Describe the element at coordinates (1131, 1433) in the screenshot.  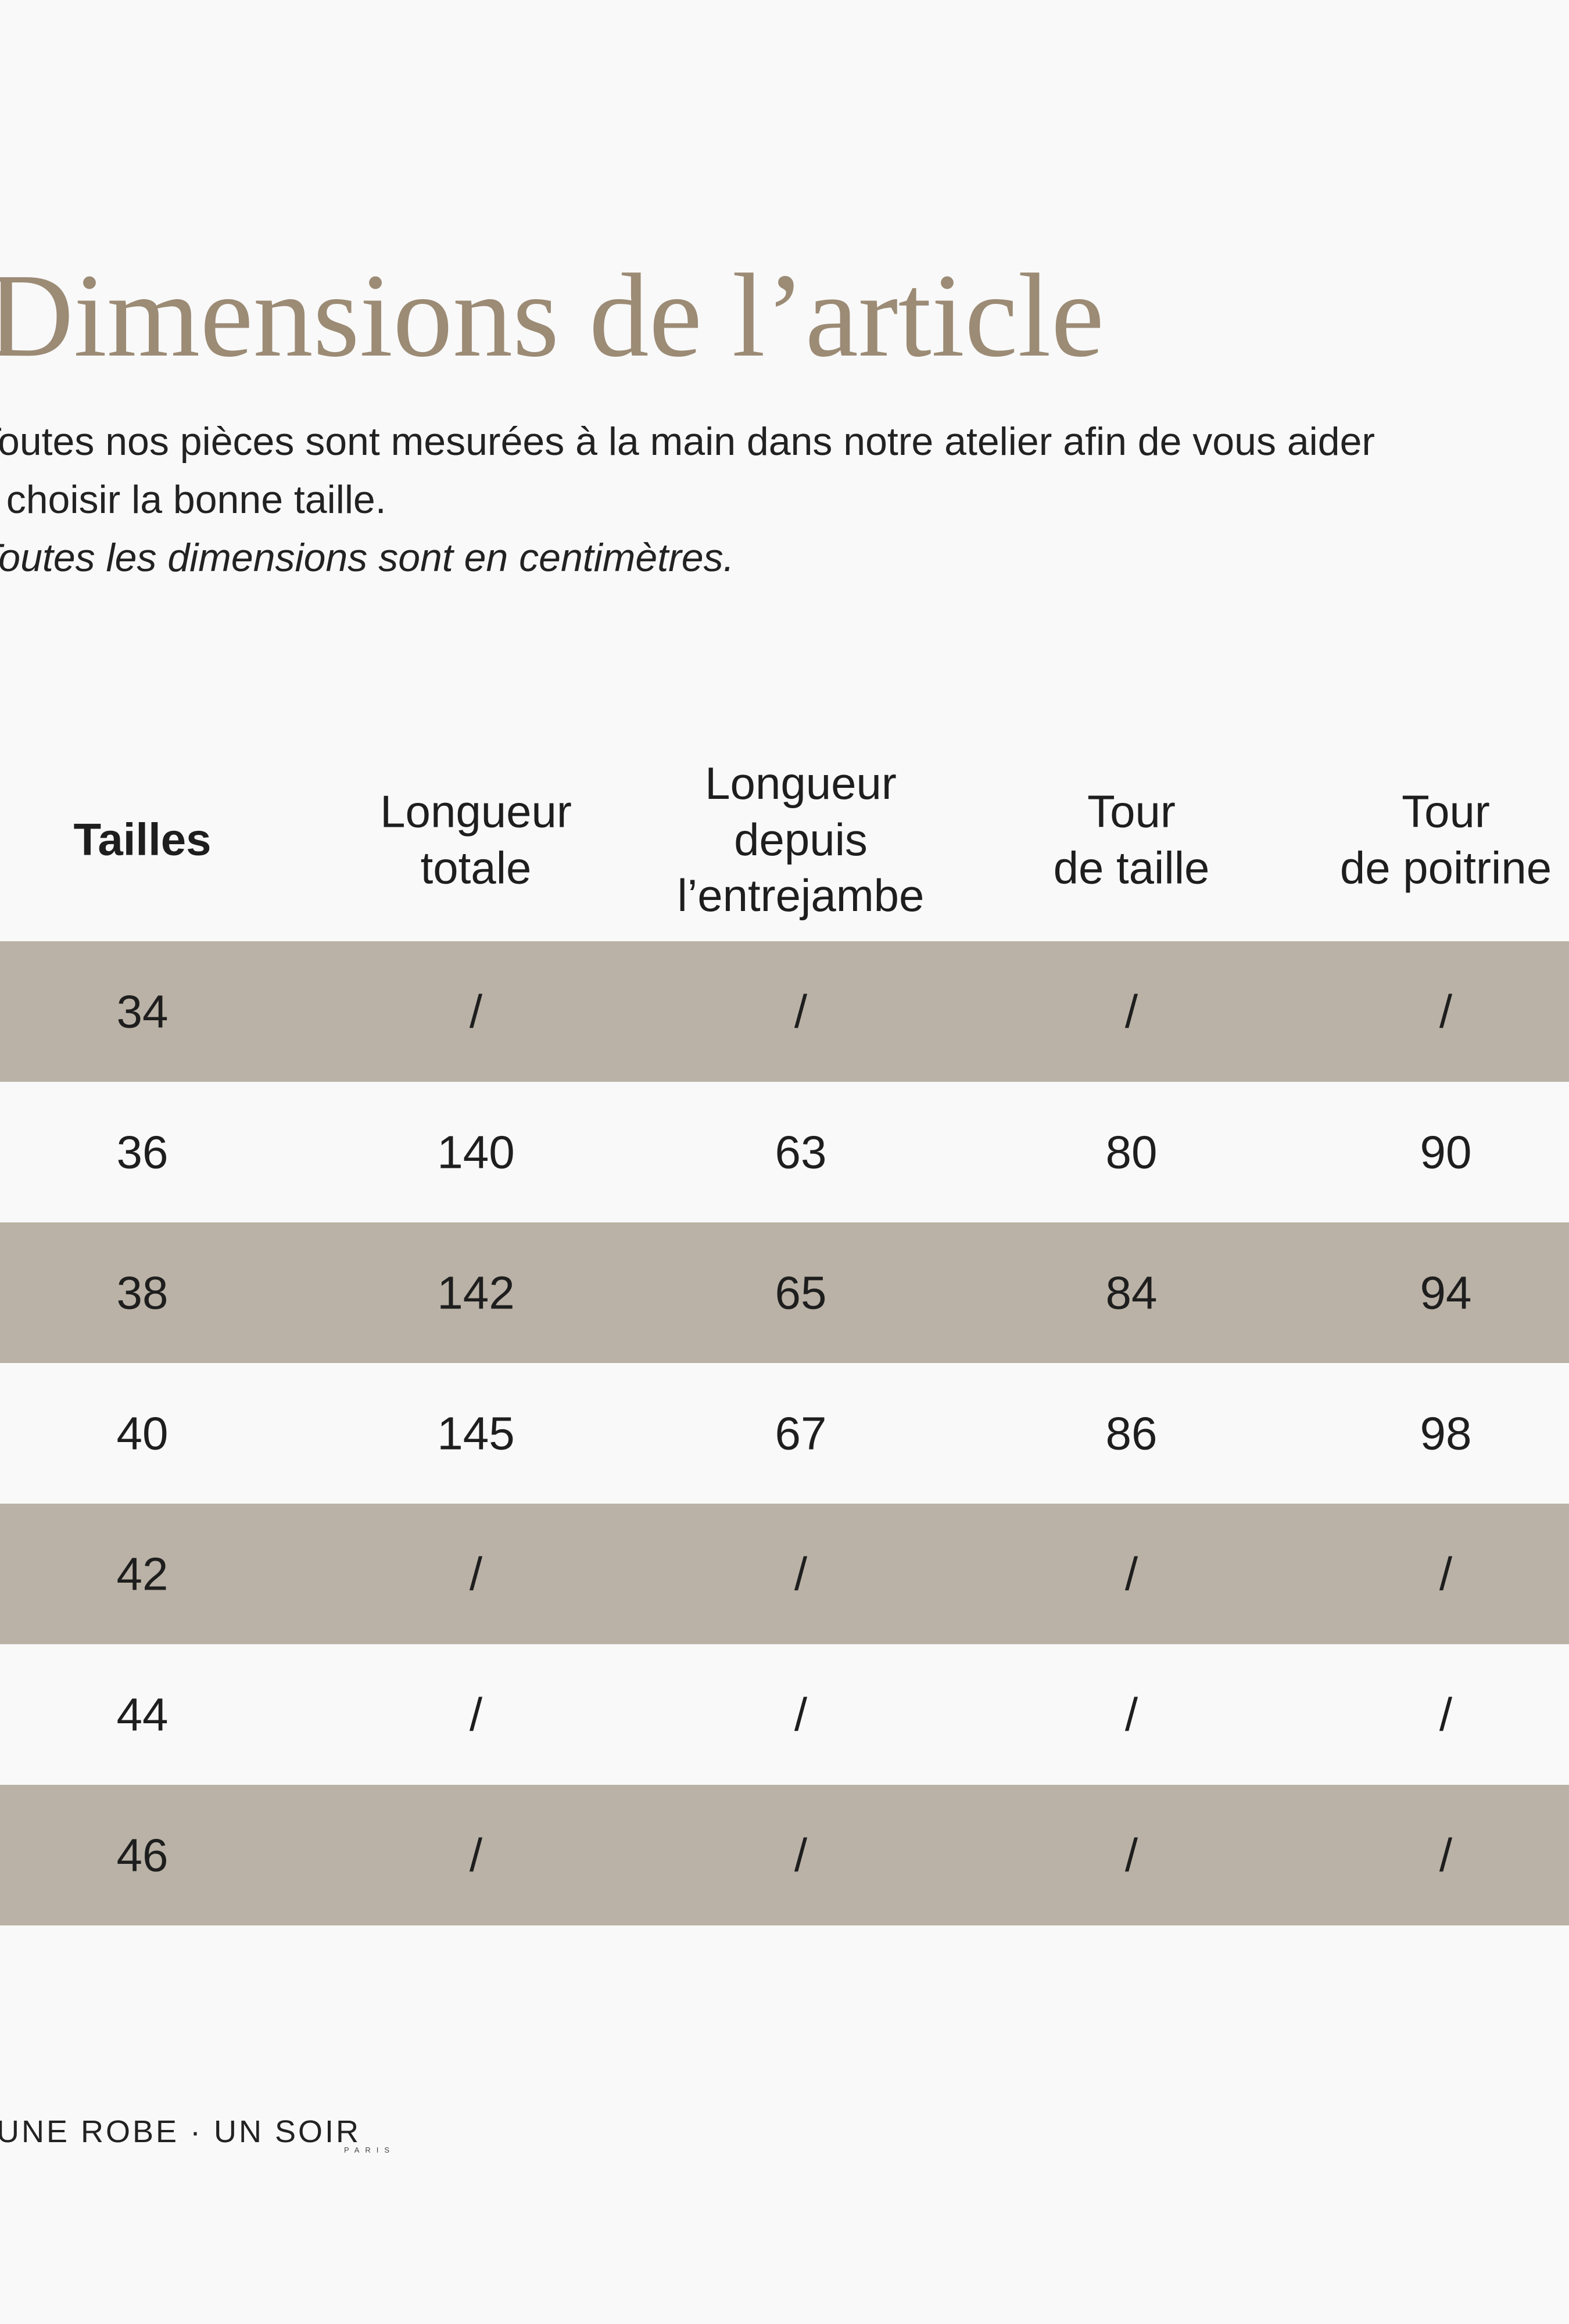
I see `table-cell: 86` at that location.